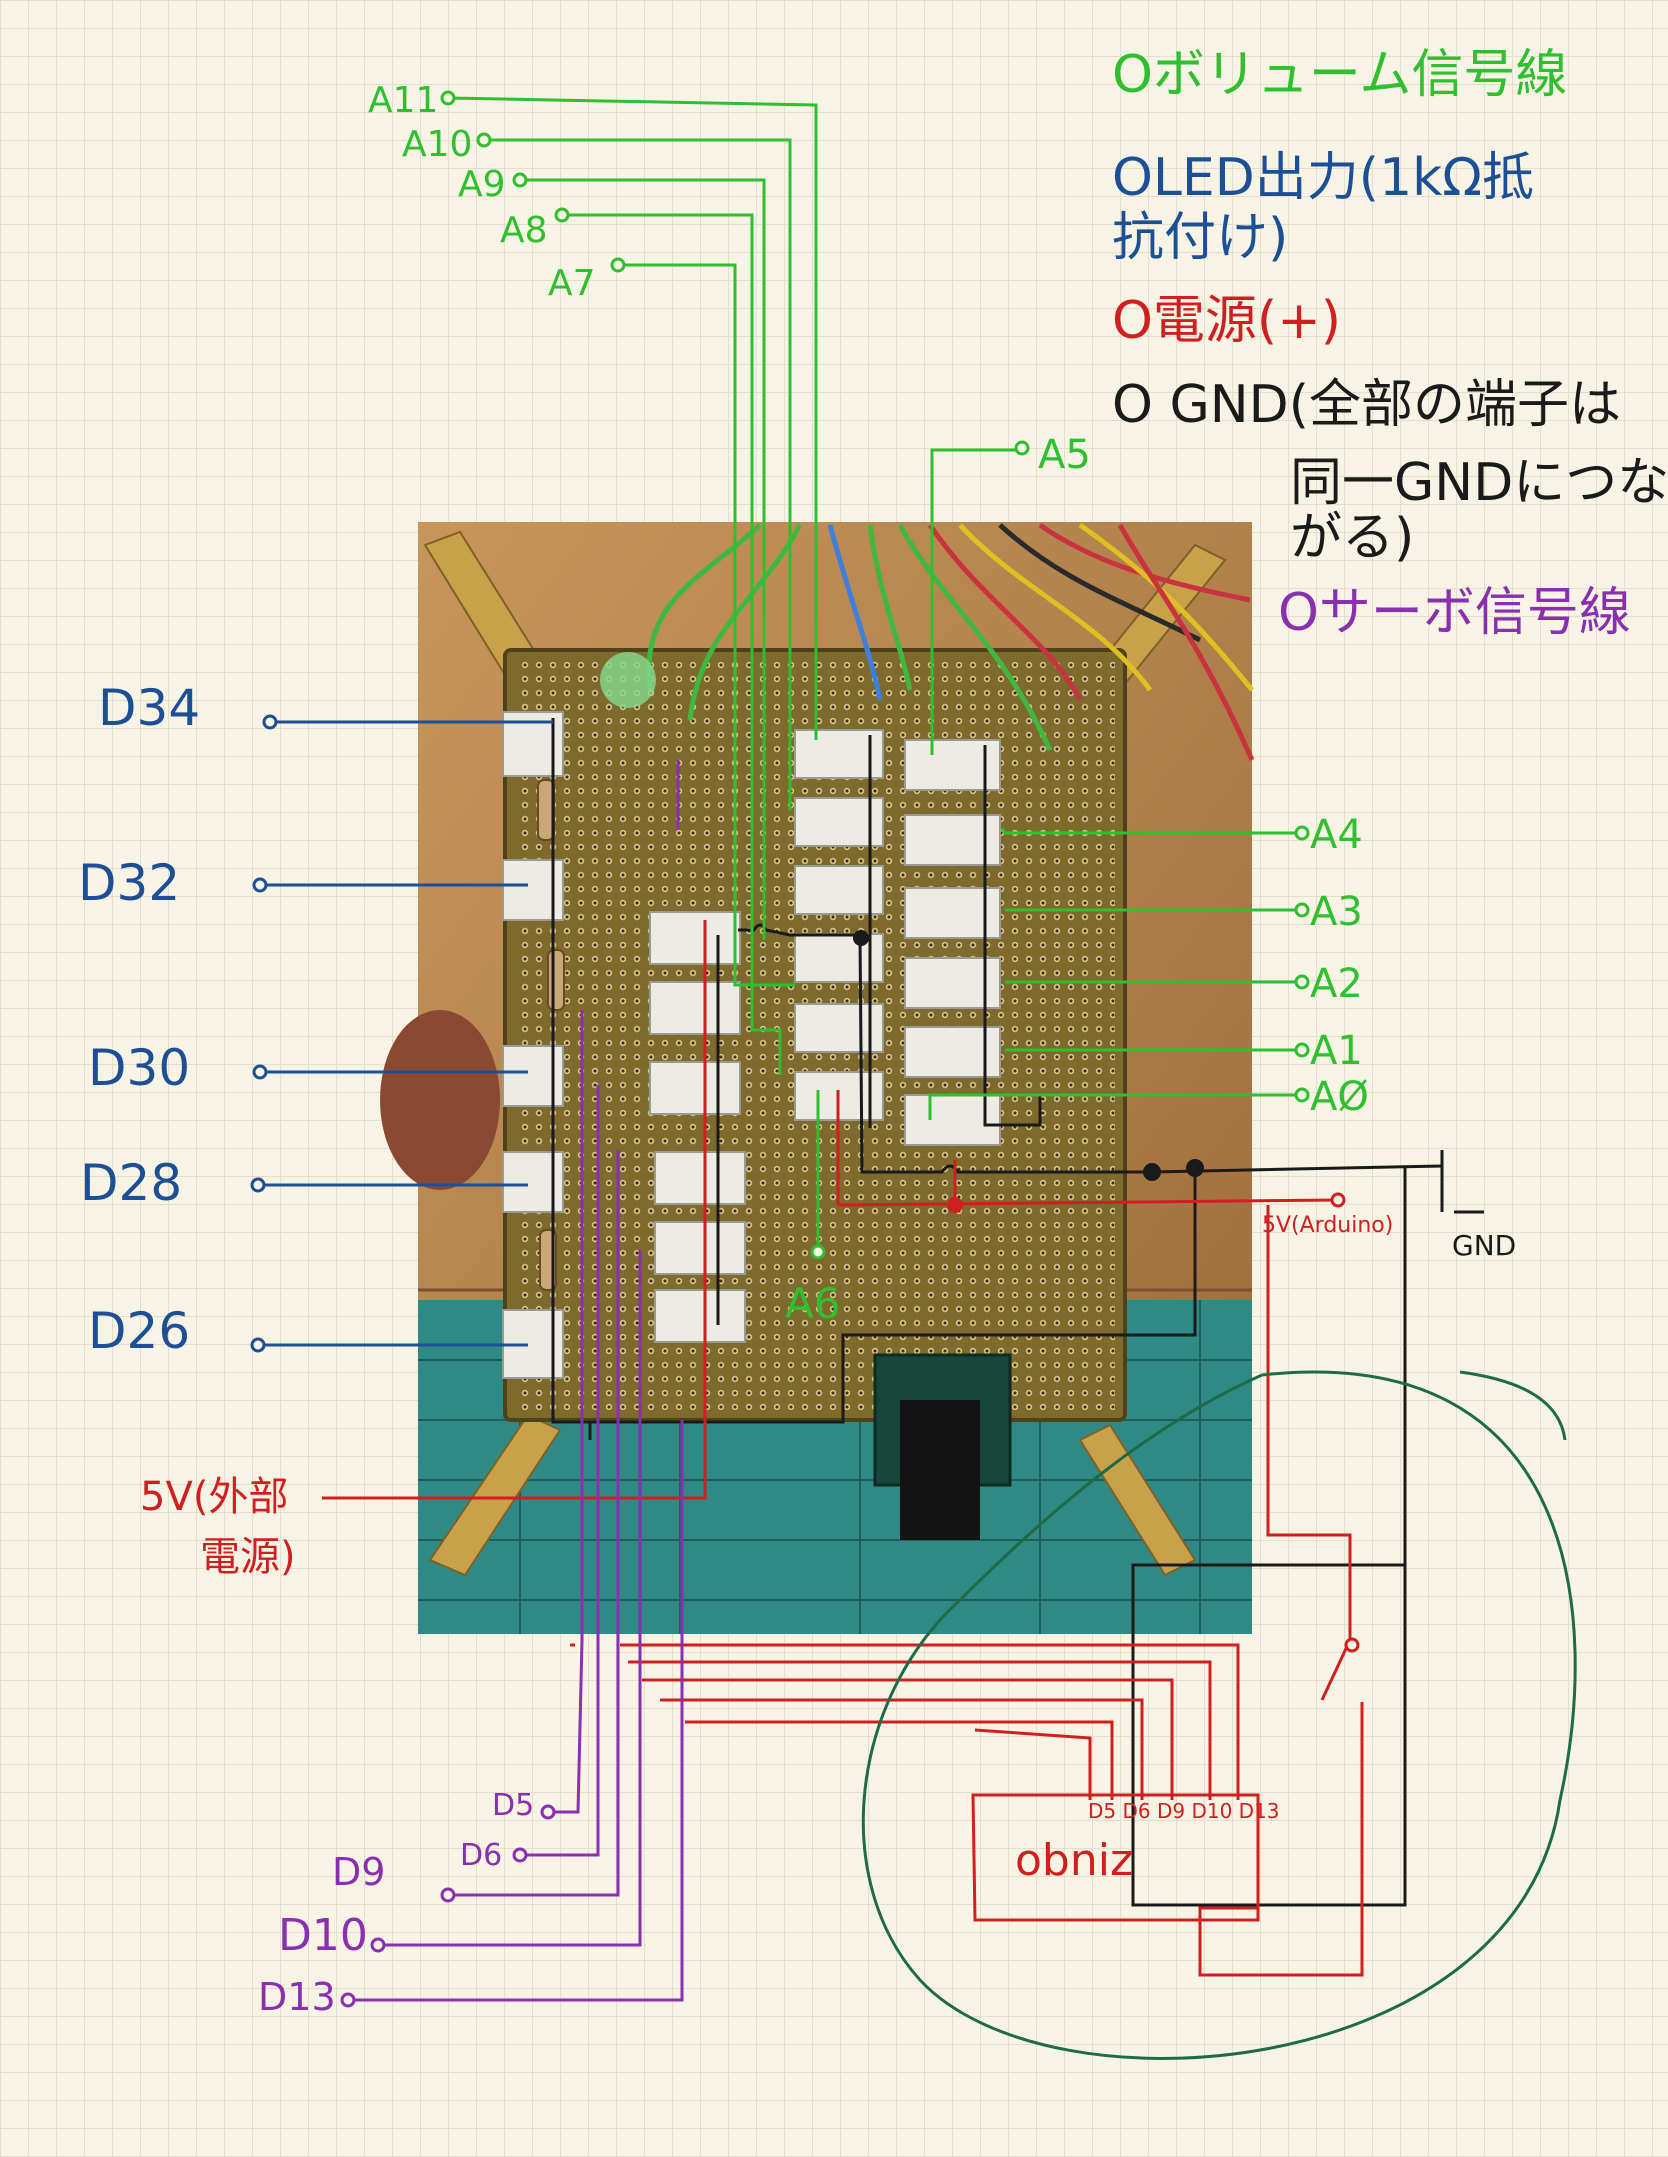  What do you see at coordinates (214, 1497) in the screenshot?
I see `label-ext-power-line1: 5V(外部` at bounding box center [214, 1497].